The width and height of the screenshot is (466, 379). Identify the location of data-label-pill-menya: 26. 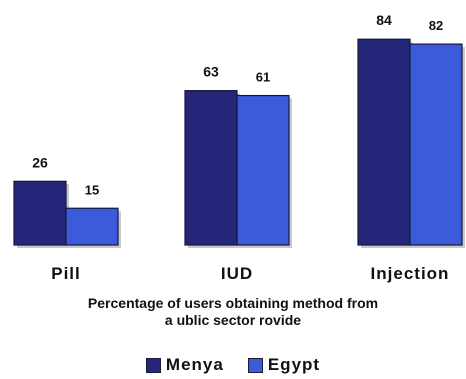
(40, 162).